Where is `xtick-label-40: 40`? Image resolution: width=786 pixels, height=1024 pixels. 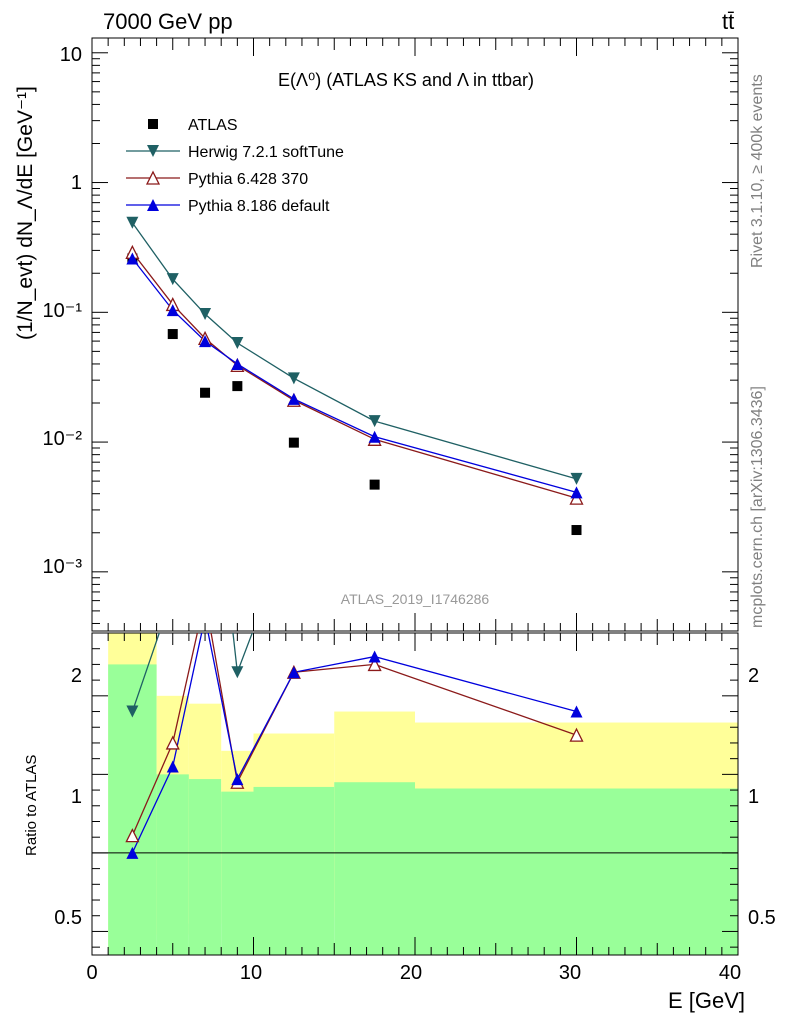 xtick-label-40: 40 is located at coordinates (730, 973).